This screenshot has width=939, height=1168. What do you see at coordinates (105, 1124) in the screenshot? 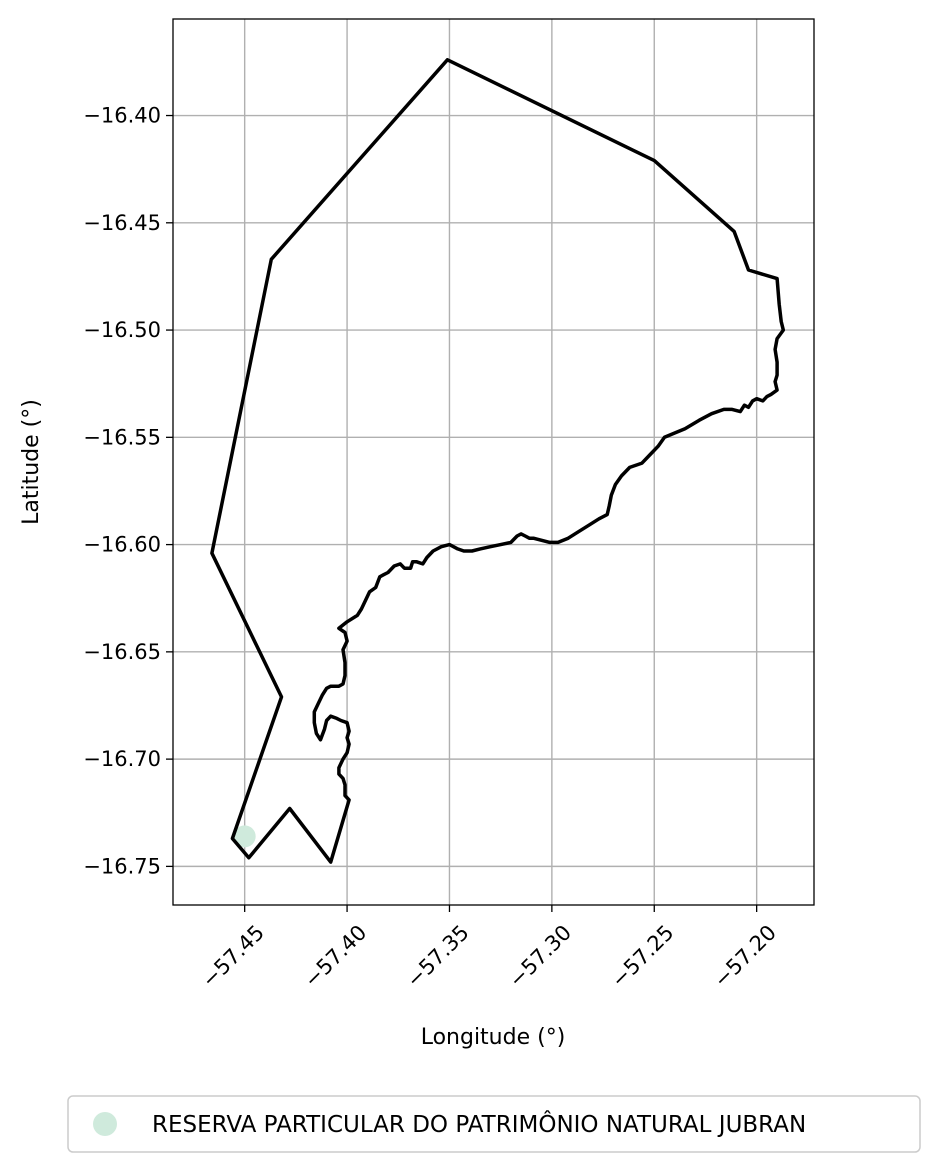
I see `legend-marker` at bounding box center [105, 1124].